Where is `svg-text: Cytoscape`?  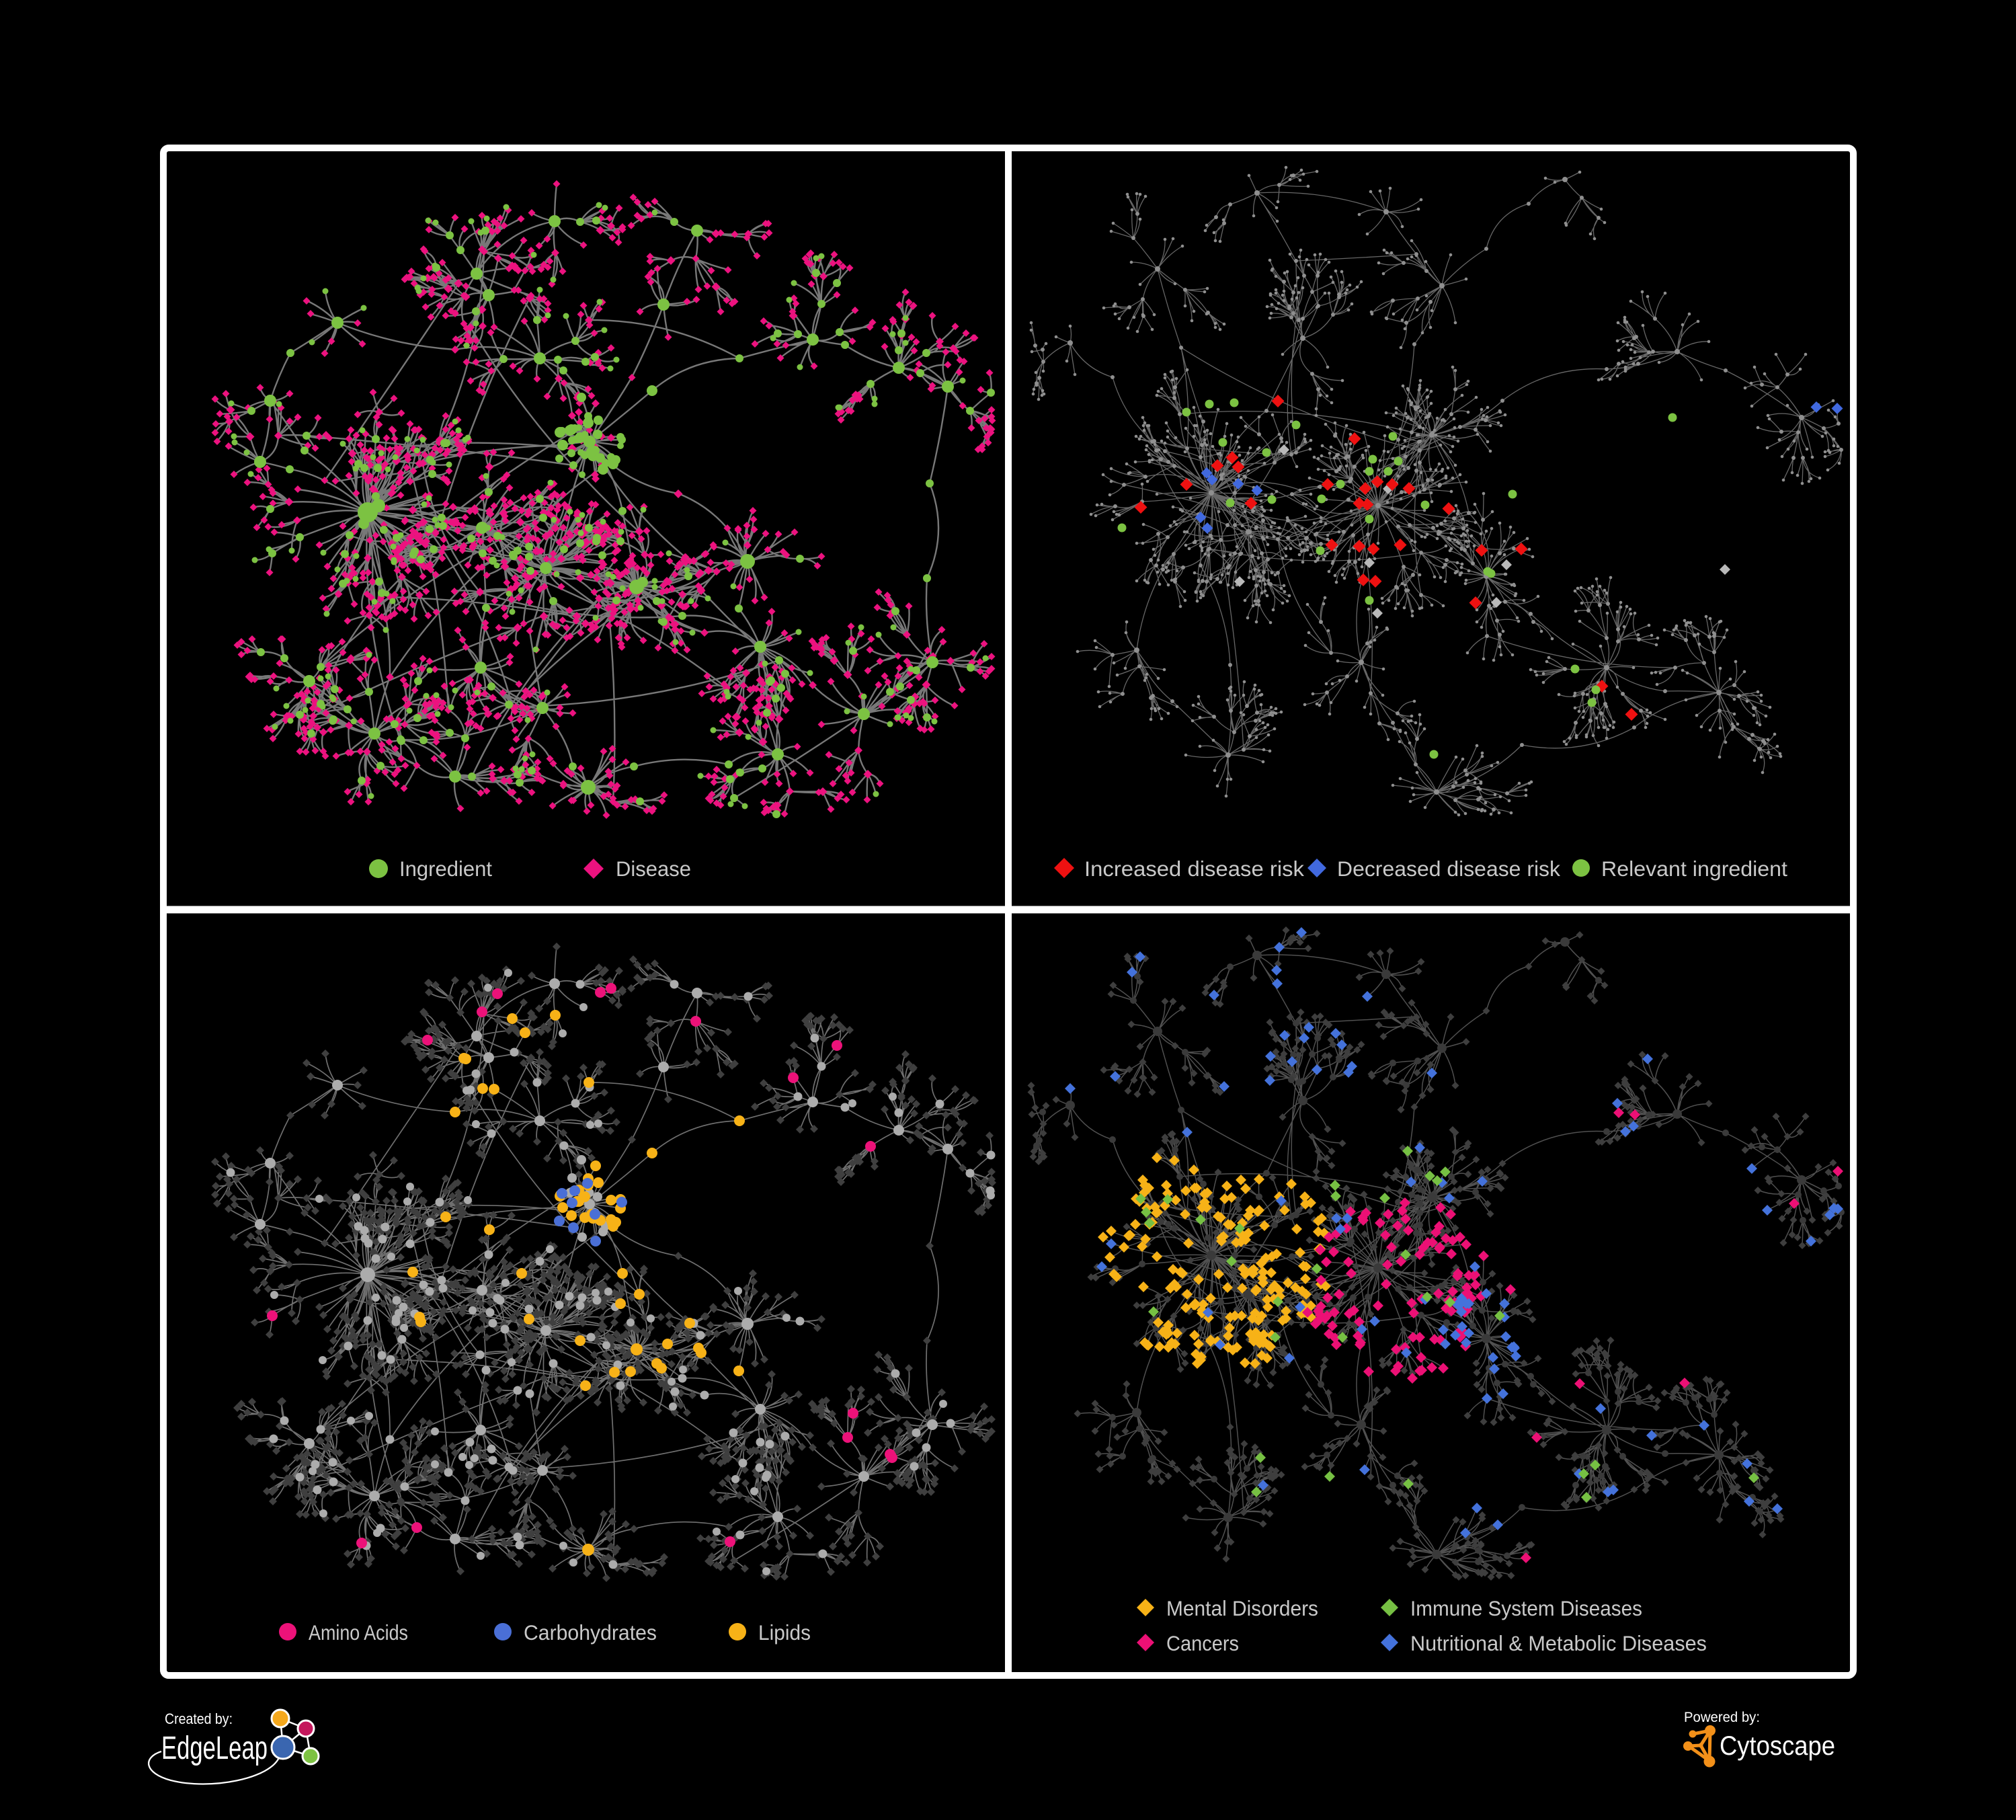
svg-text: Cytoscape is located at coordinates (1777, 1746).